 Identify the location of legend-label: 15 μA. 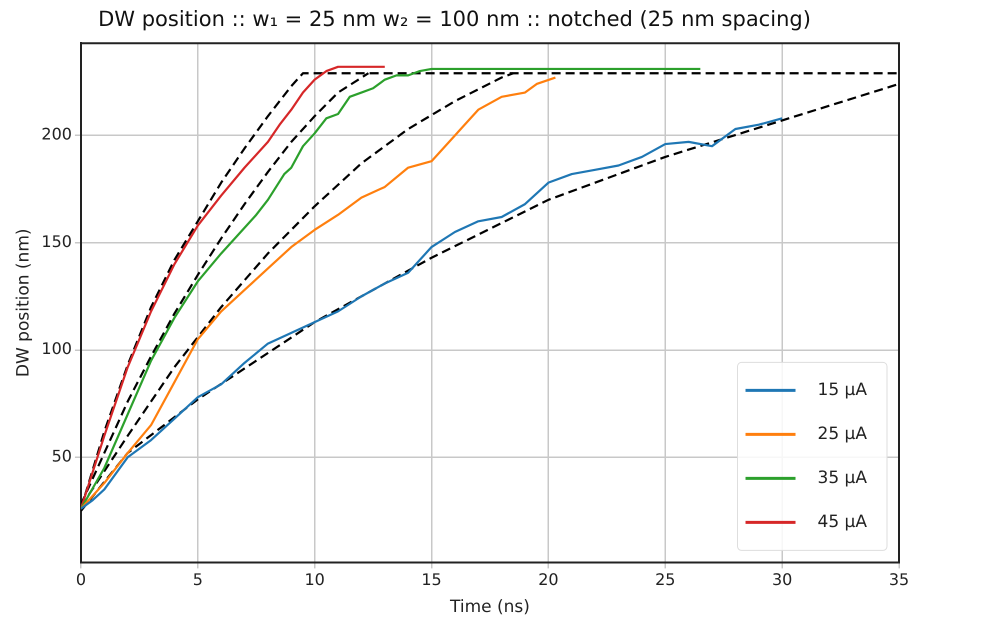
(843, 390).